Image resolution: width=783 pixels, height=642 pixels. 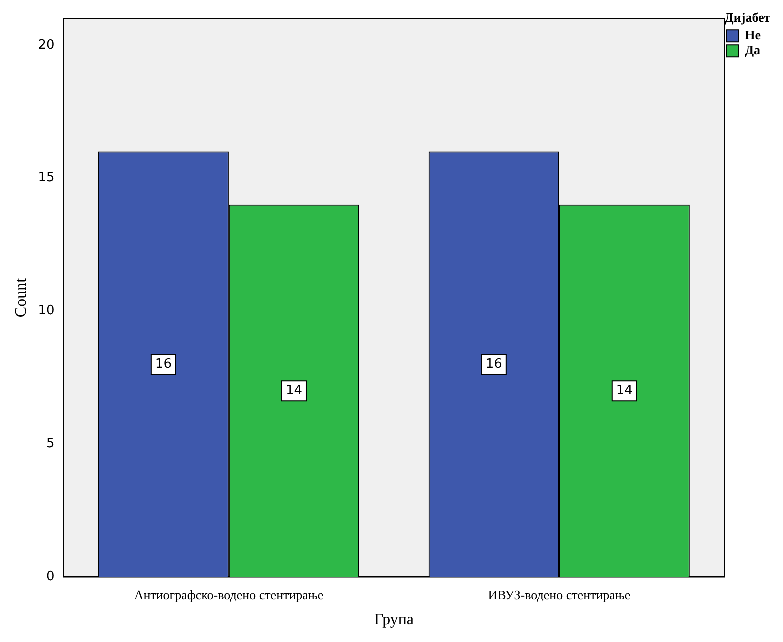 I want to click on y-tick-label: 0, so click(x=50, y=577).